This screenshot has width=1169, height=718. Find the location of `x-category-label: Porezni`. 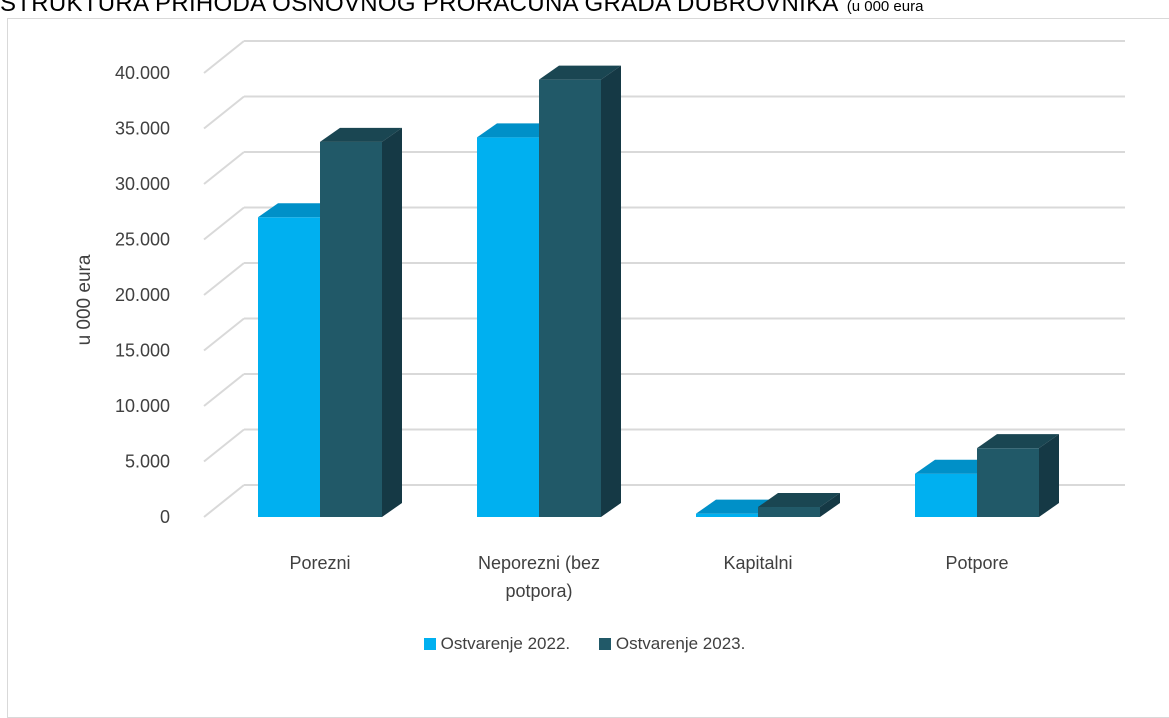

x-category-label: Porezni is located at coordinates (319, 563).